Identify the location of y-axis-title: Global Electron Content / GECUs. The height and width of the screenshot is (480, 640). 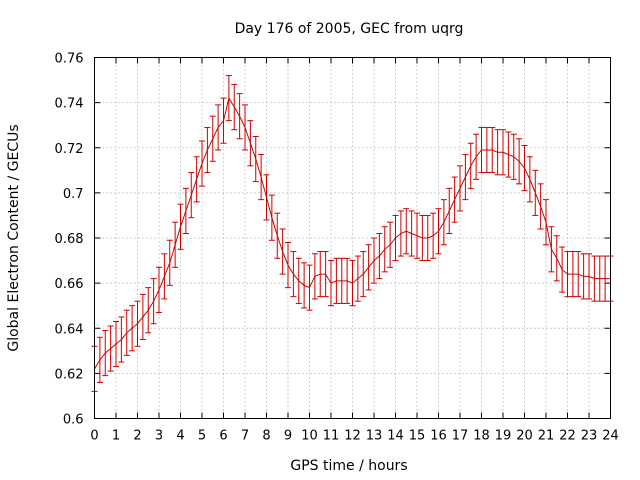
(14, 237).